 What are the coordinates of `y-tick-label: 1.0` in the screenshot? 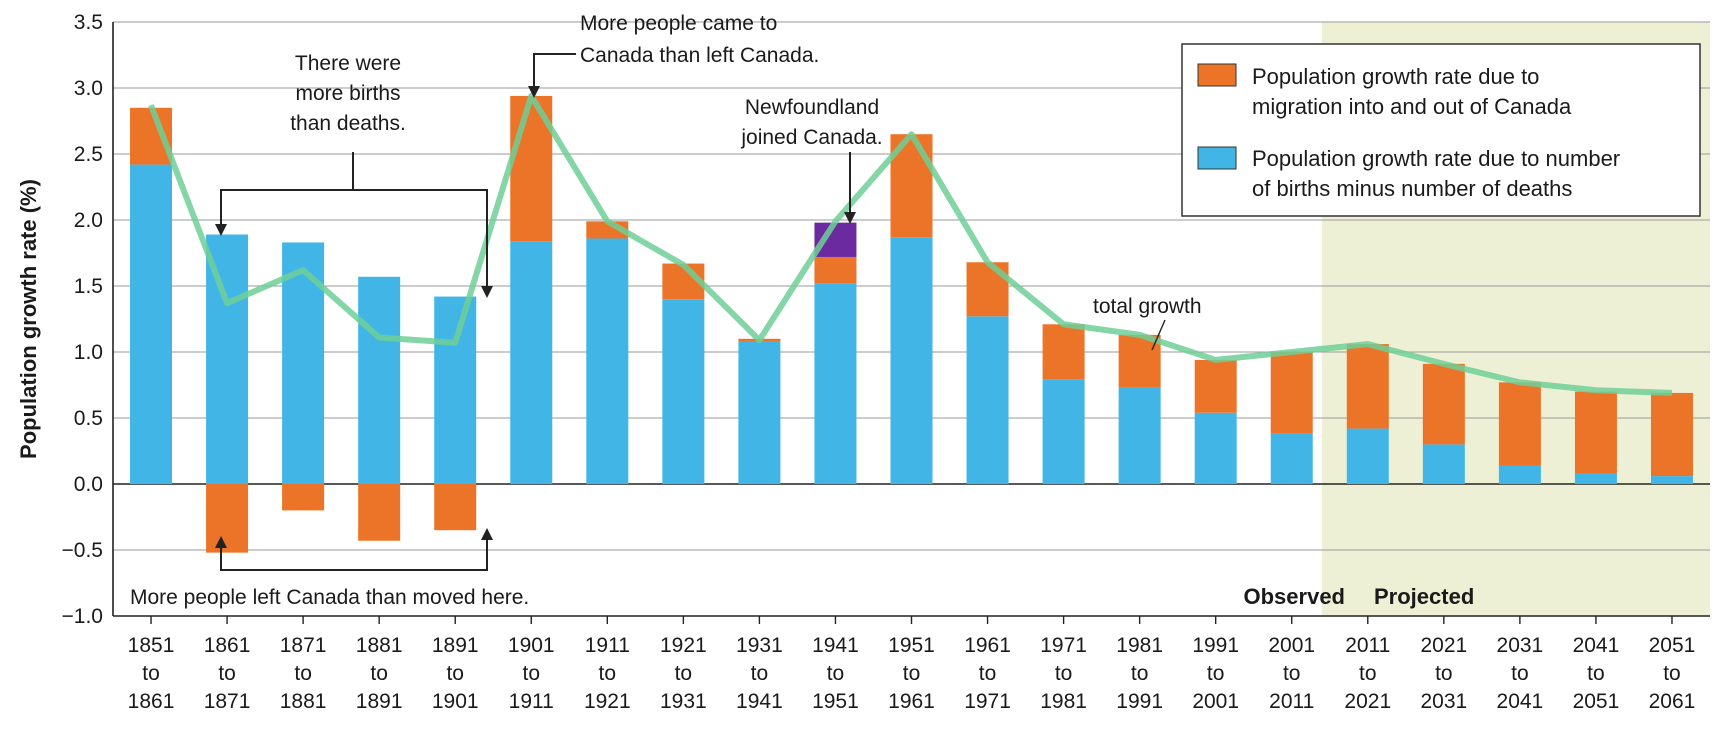 It's located at (88, 352).